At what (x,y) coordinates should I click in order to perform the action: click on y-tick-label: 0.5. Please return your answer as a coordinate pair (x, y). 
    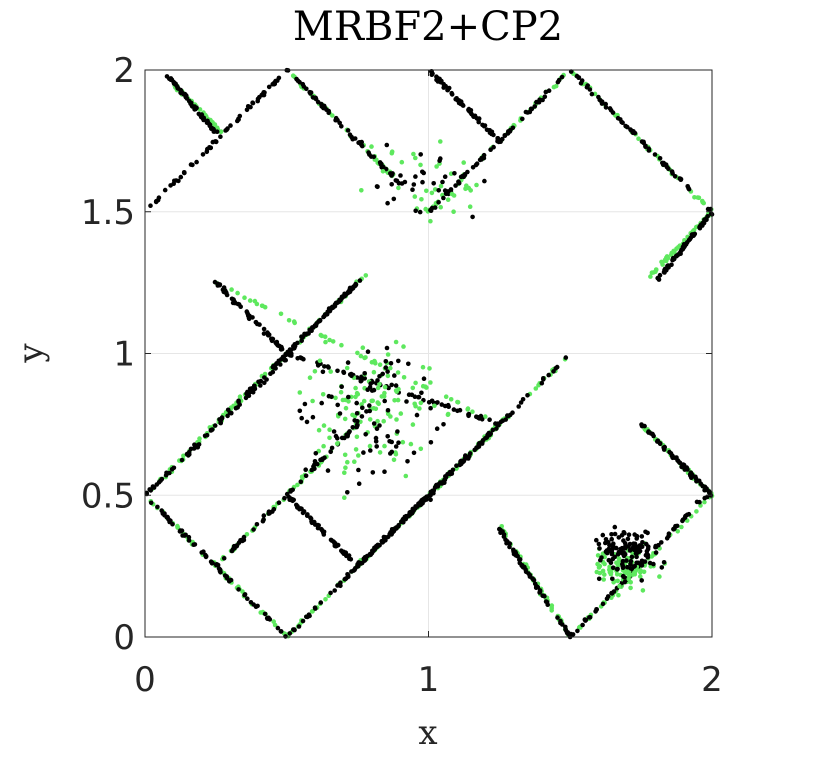
    Looking at the image, I should click on (108, 496).